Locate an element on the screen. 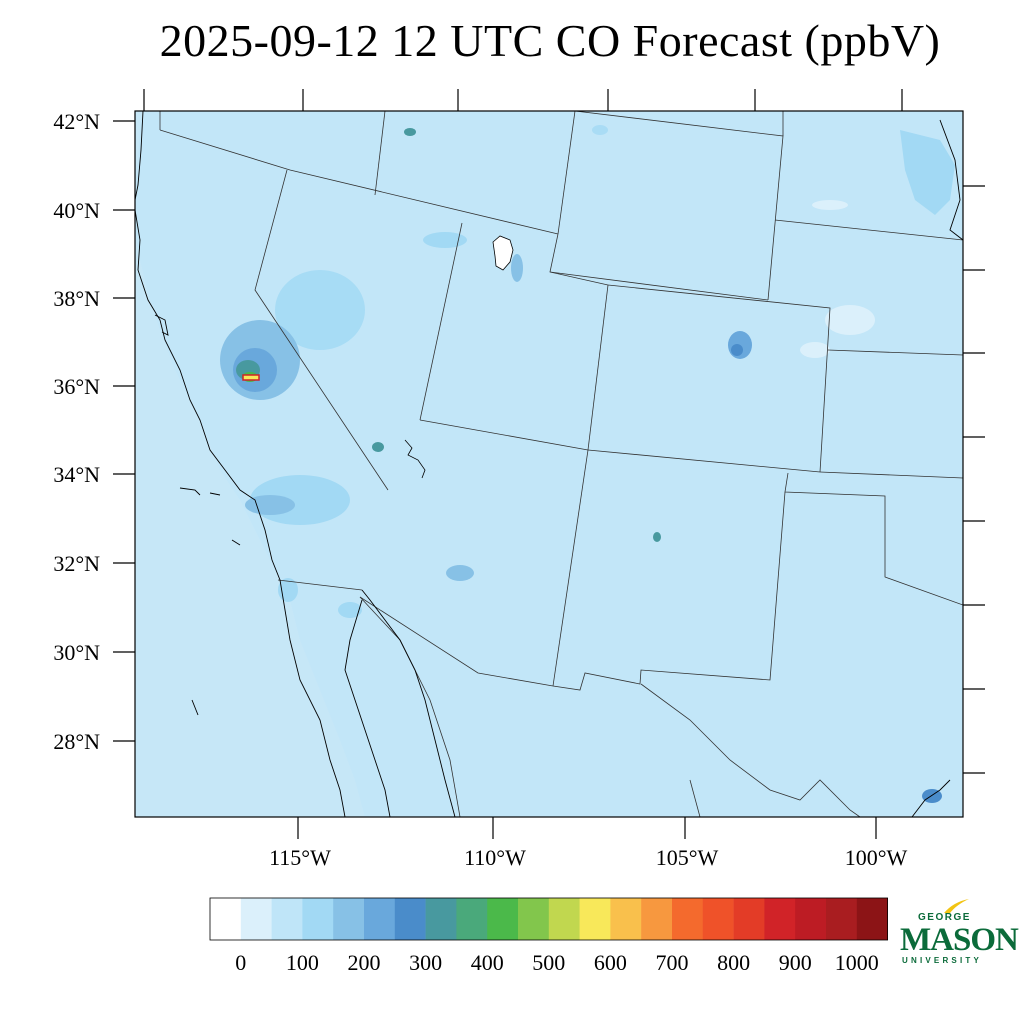 This screenshot has height=1029, width=1024. pacific-coast-water is located at coordinates (250, 523).